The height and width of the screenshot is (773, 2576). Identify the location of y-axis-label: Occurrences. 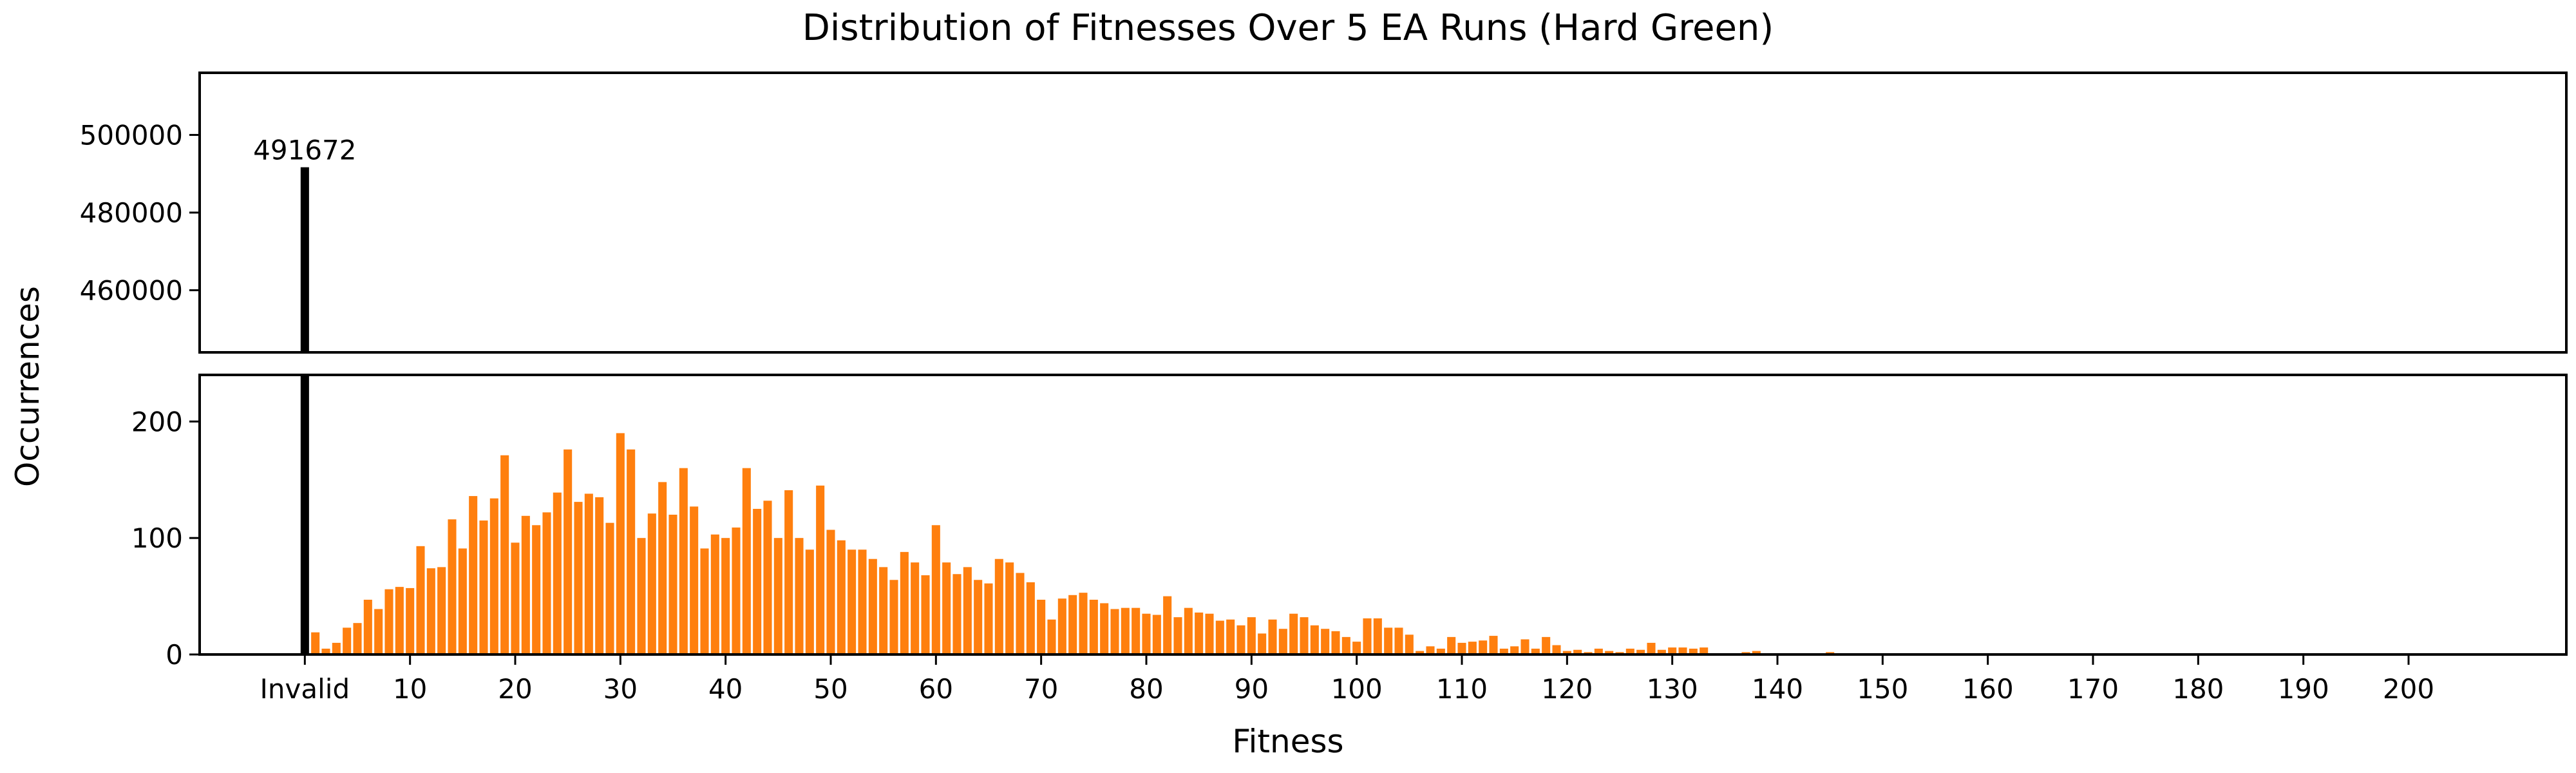
(28, 386).